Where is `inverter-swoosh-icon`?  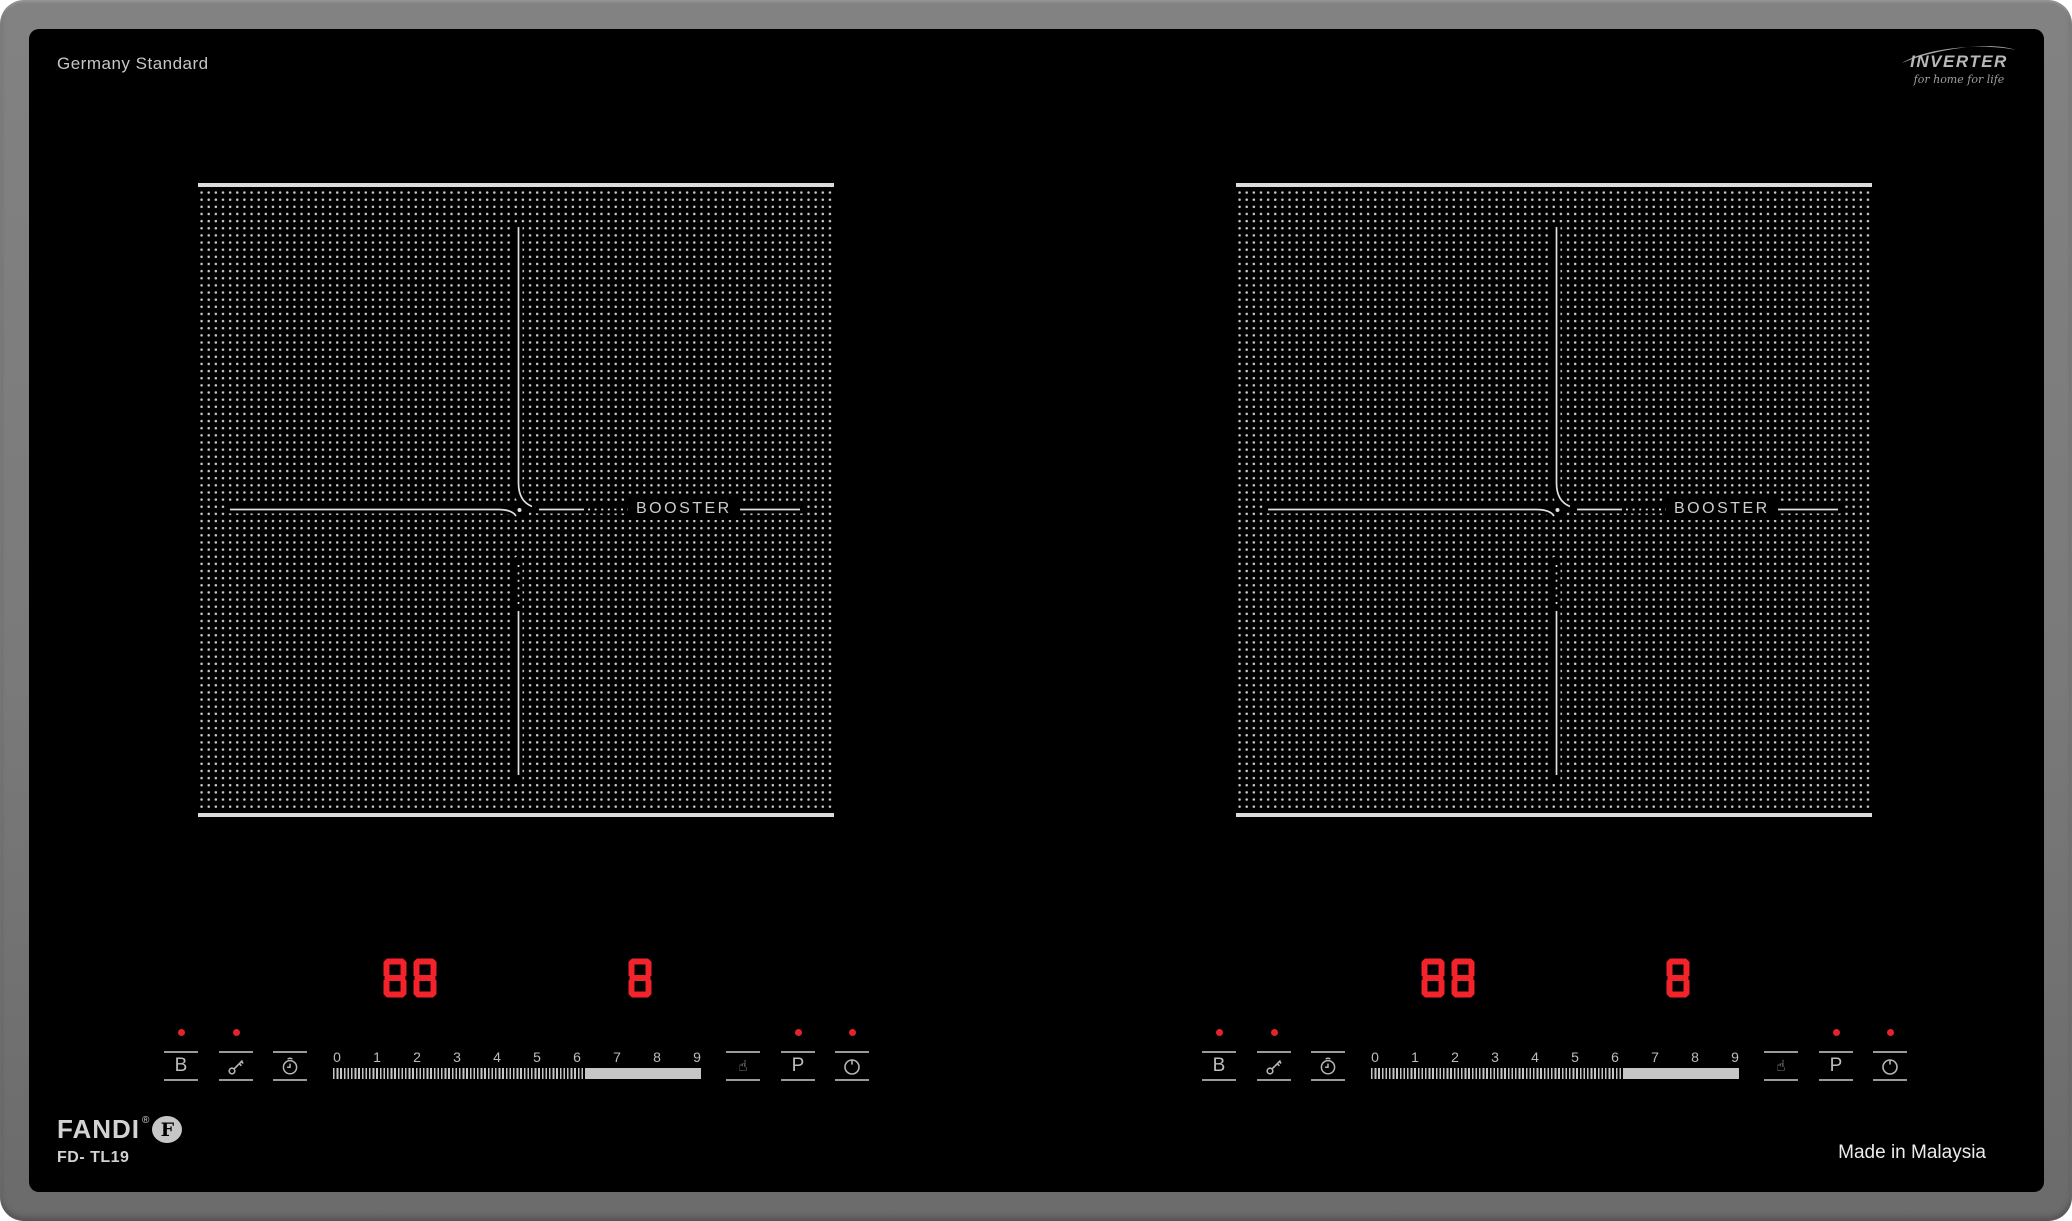 inverter-swoosh-icon is located at coordinates (1959, 54).